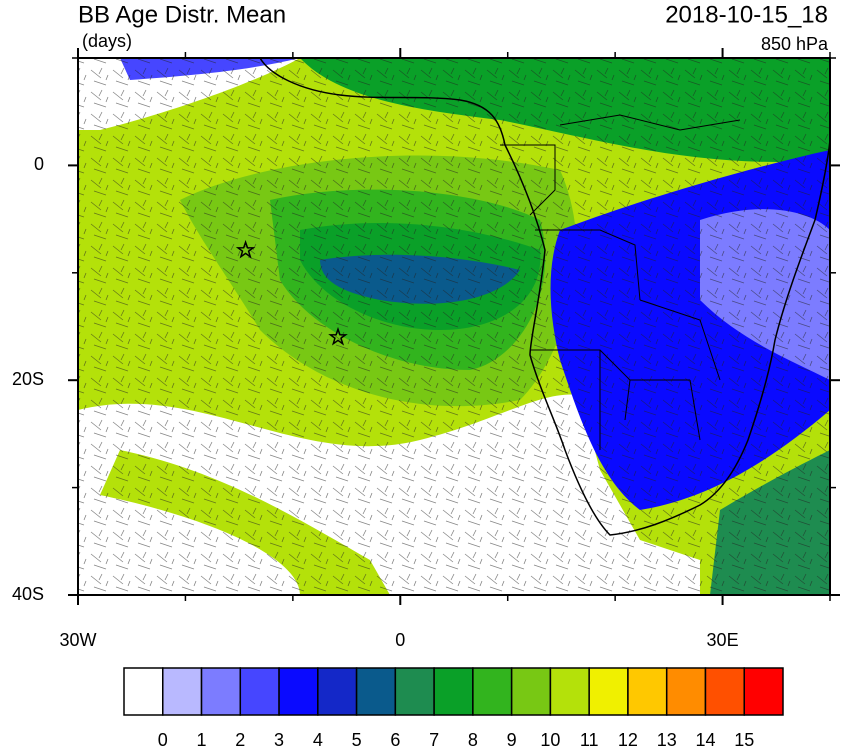 The height and width of the screenshot is (755, 850). Describe the element at coordinates (318, 740) in the screenshot. I see `colorbar-label: 4` at that location.